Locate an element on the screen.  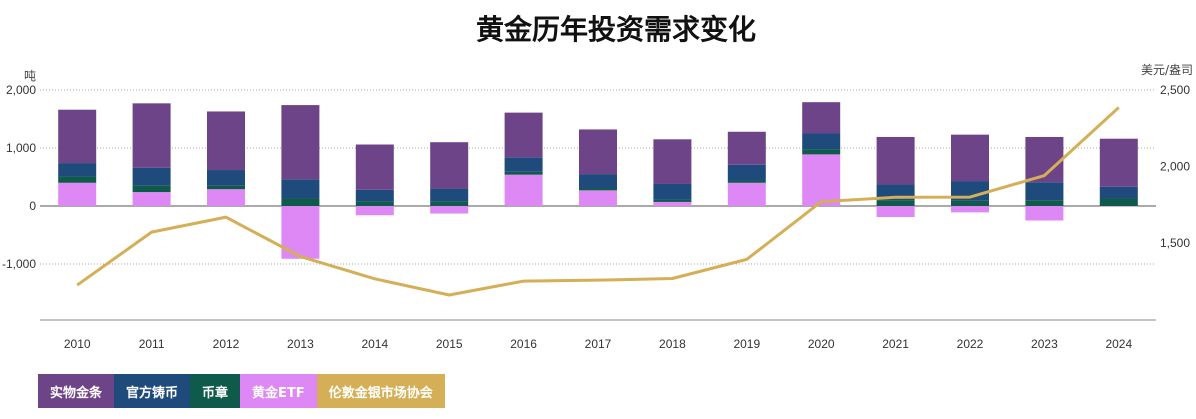
x-tick-label: 2017 is located at coordinates (598, 344).